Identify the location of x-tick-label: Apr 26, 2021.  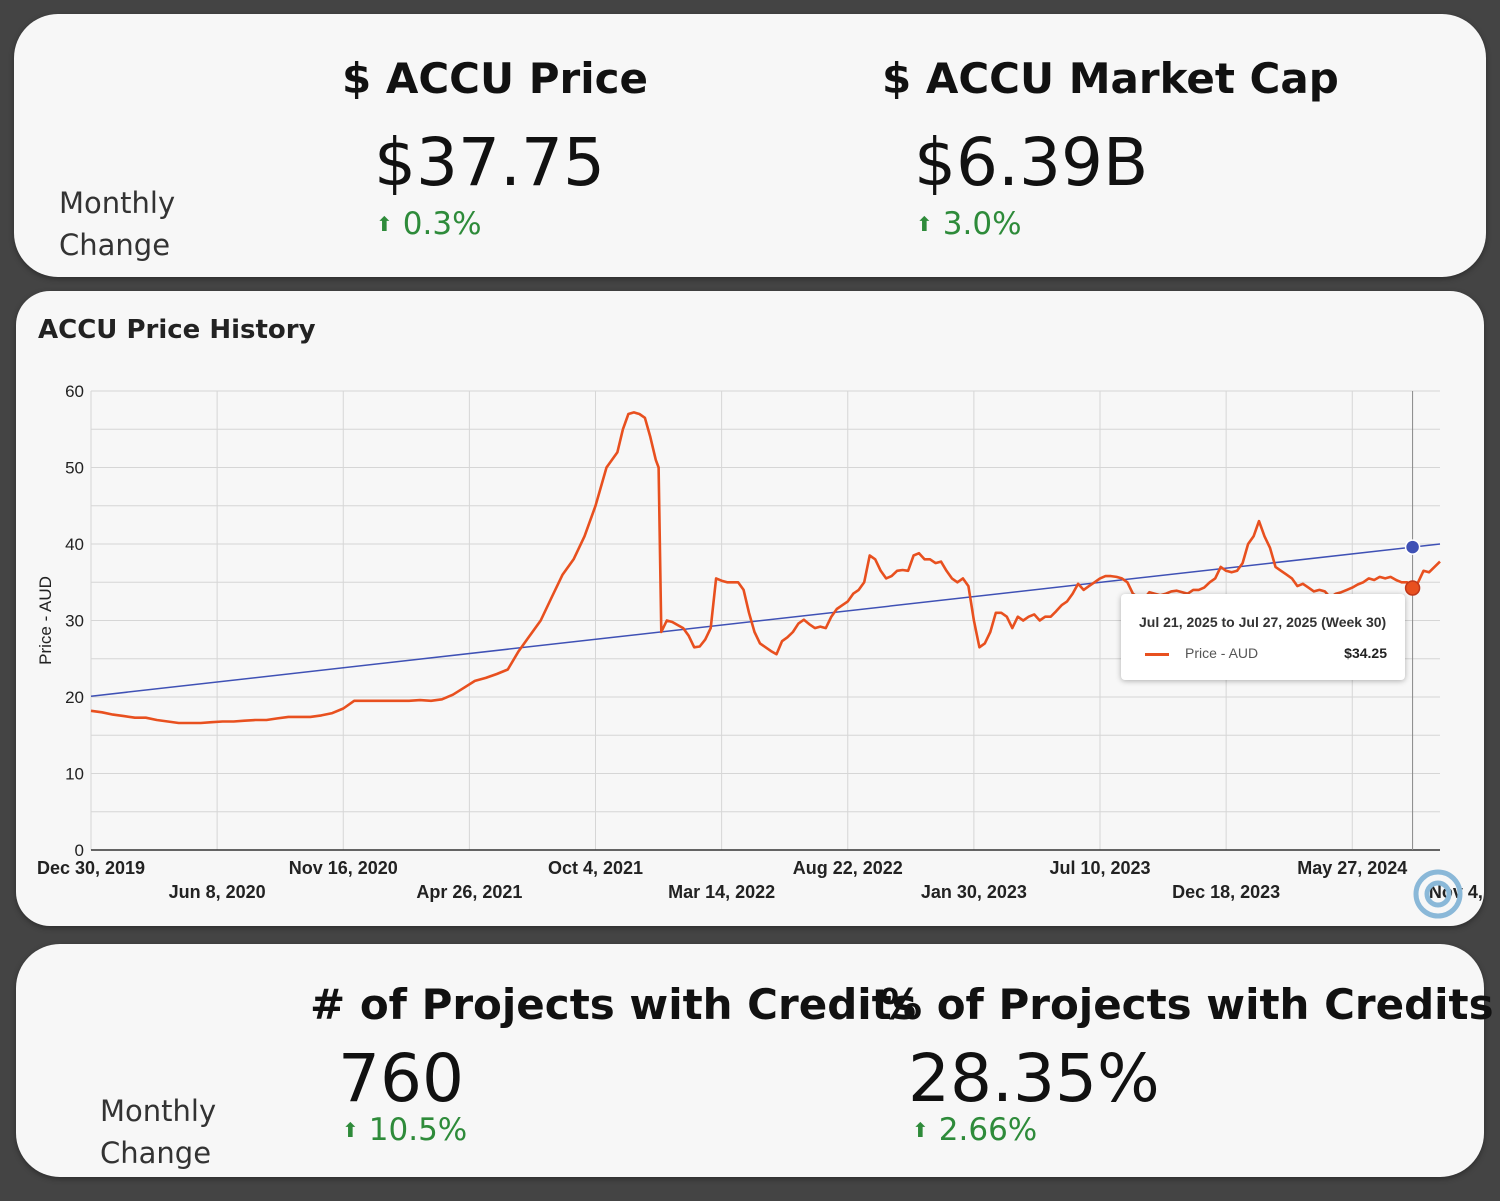
(469, 892).